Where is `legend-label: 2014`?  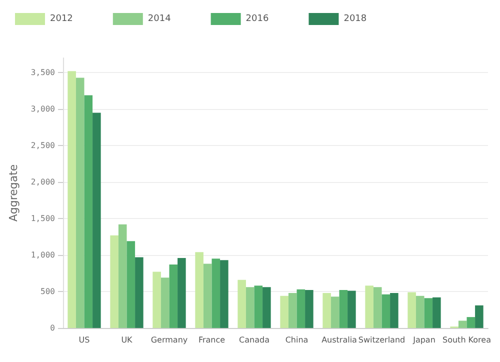
legend-label: 2014 is located at coordinates (160, 19).